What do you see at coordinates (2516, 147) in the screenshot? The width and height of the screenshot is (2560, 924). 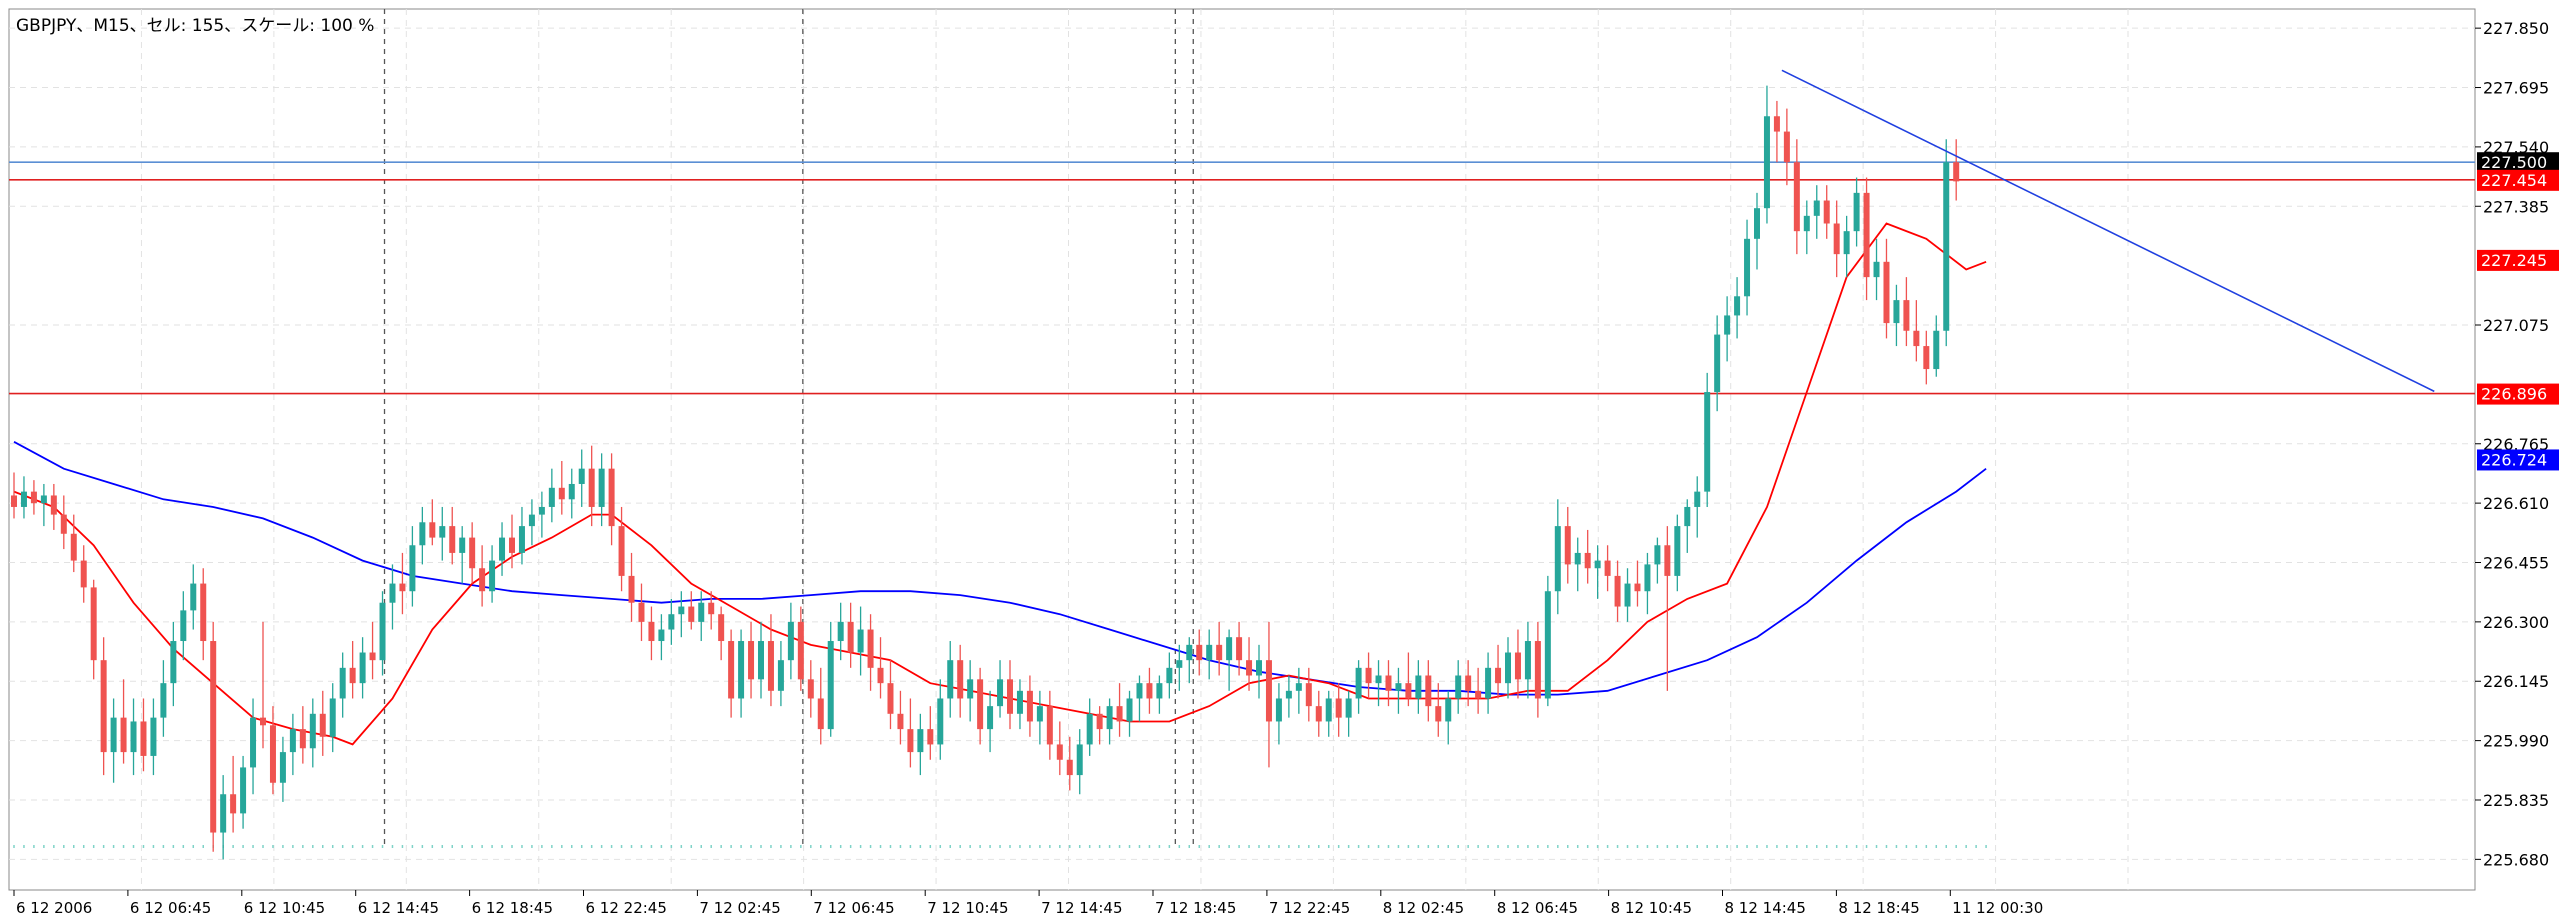 I see `y-tick-label: 227.540` at bounding box center [2516, 147].